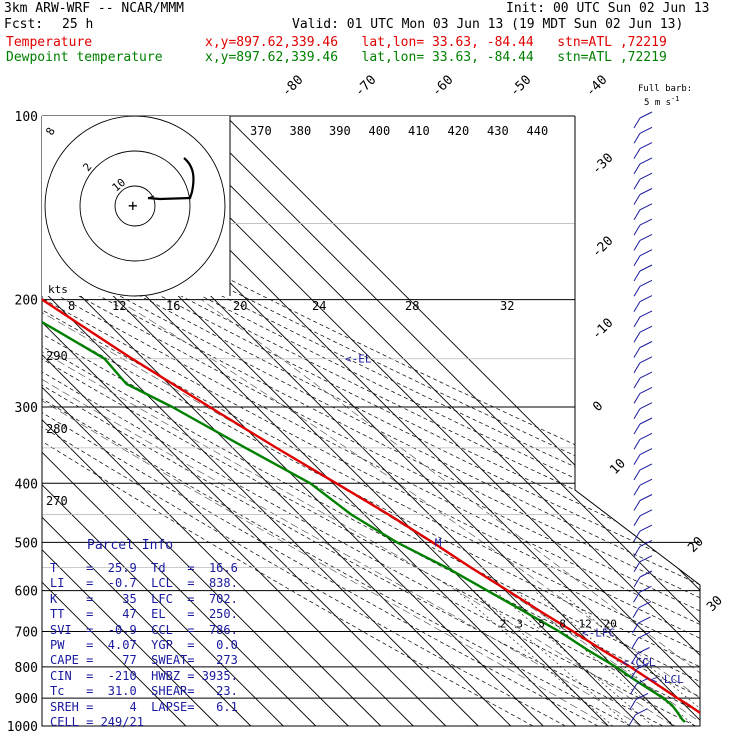  What do you see at coordinates (340, 131) in the screenshot?
I see `theta-label: 390` at bounding box center [340, 131].